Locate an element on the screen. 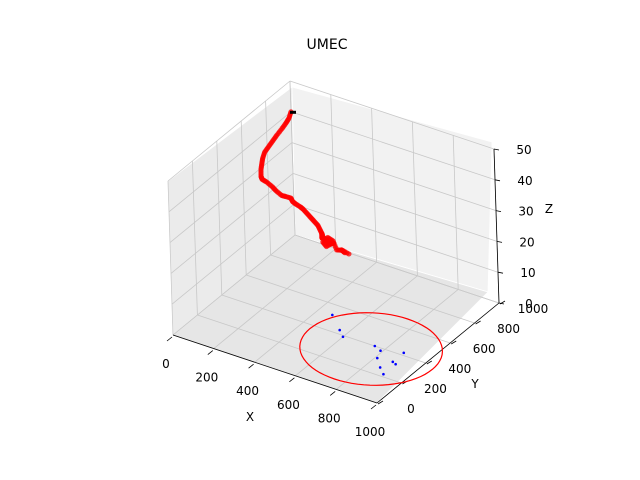  z-tick-label: 0 is located at coordinates (529, 304).